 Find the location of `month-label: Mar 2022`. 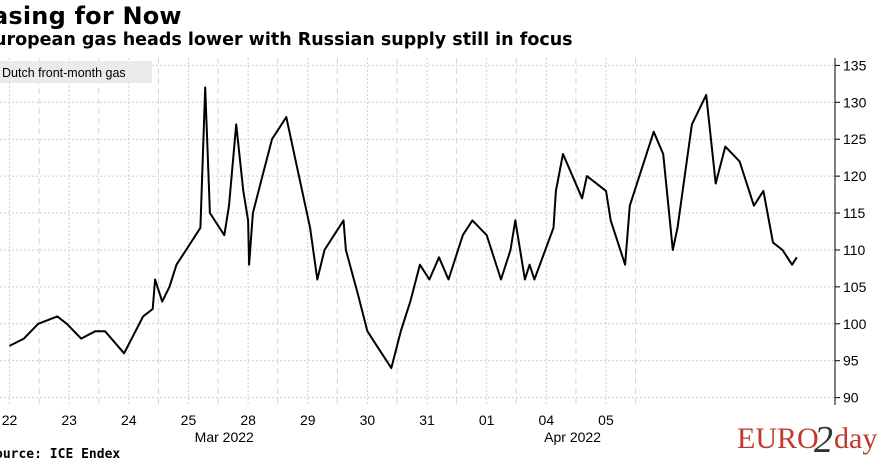

month-label: Mar 2022 is located at coordinates (224, 437).